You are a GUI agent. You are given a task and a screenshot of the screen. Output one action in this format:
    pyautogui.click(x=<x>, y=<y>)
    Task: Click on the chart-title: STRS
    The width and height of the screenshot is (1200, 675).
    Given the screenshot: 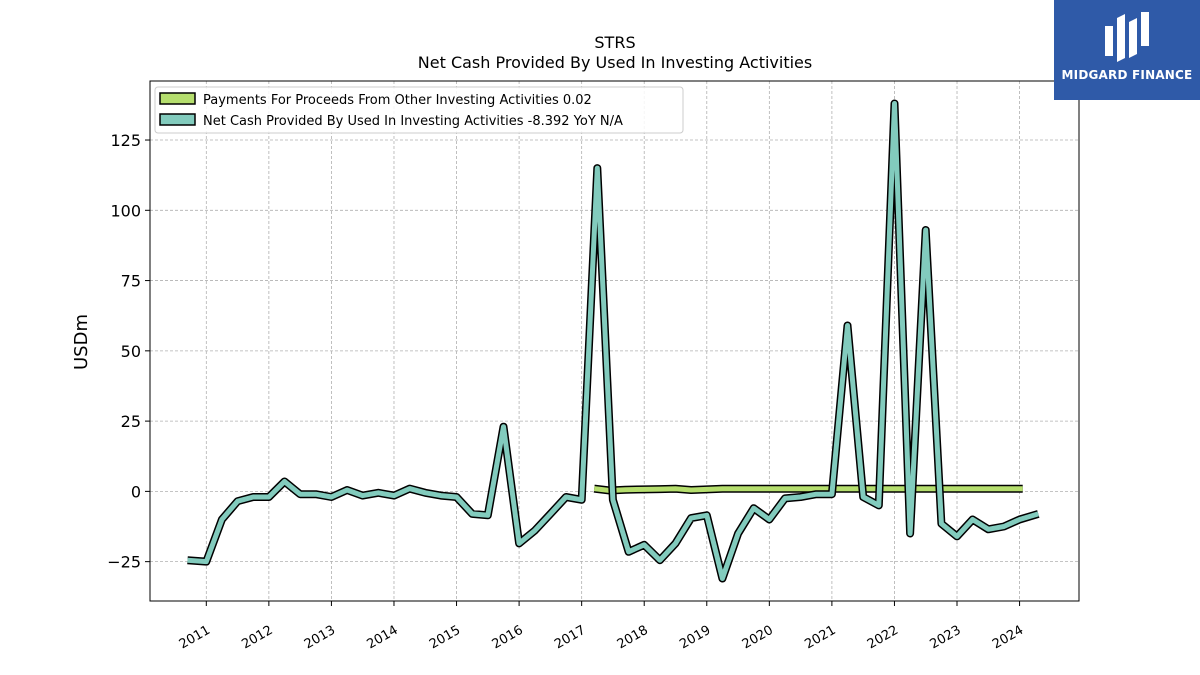 What is the action you would take?
    pyautogui.click(x=614, y=42)
    